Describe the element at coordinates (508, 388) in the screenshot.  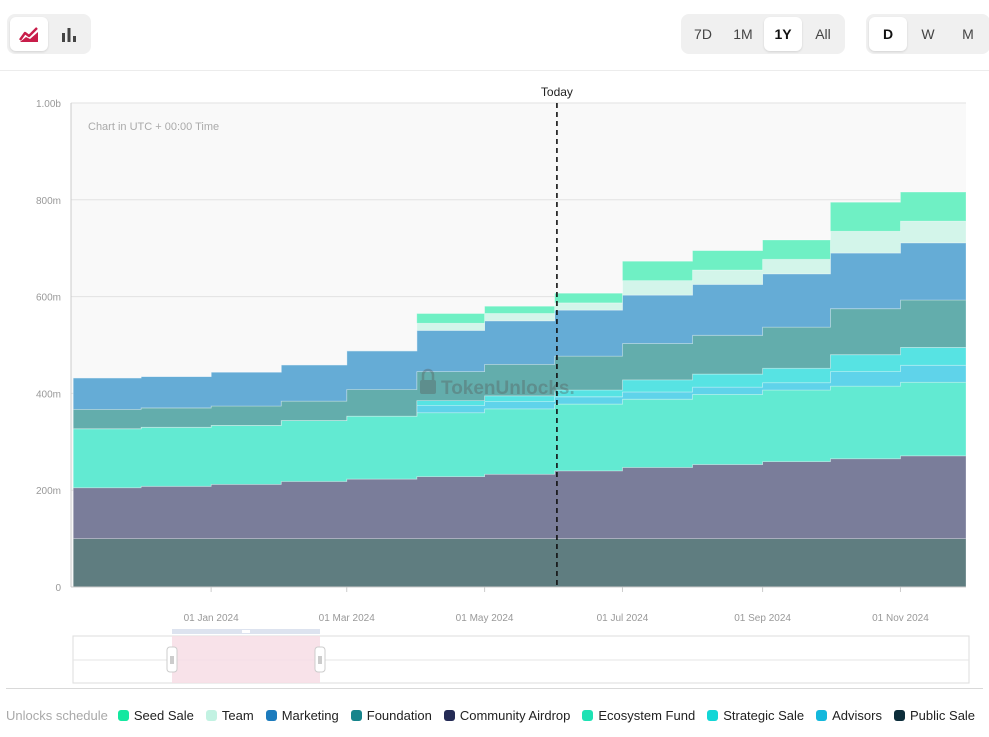
I see `watermark-text: TokenUnlocks.` at that location.